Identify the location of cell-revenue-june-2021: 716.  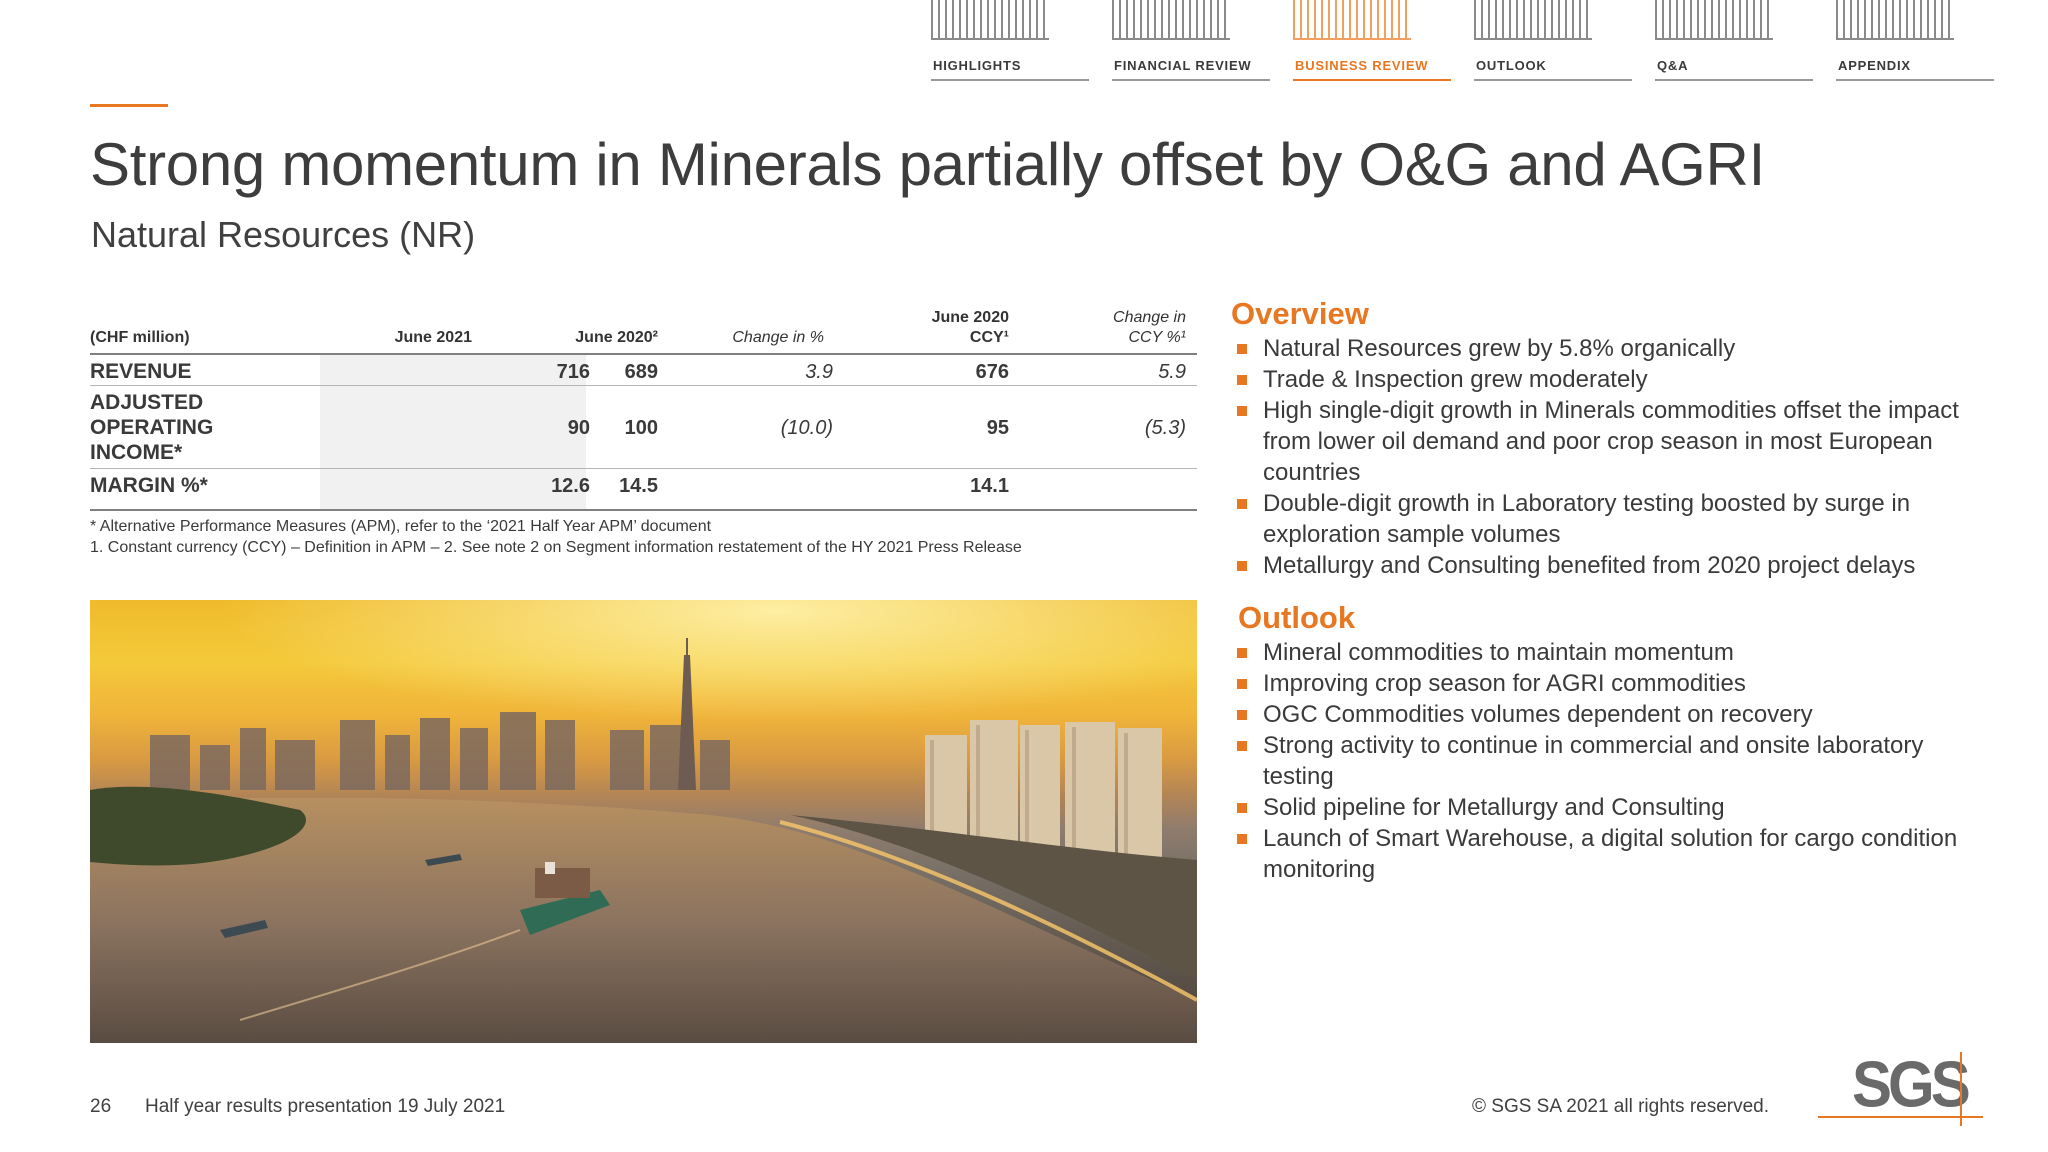
(573, 372).